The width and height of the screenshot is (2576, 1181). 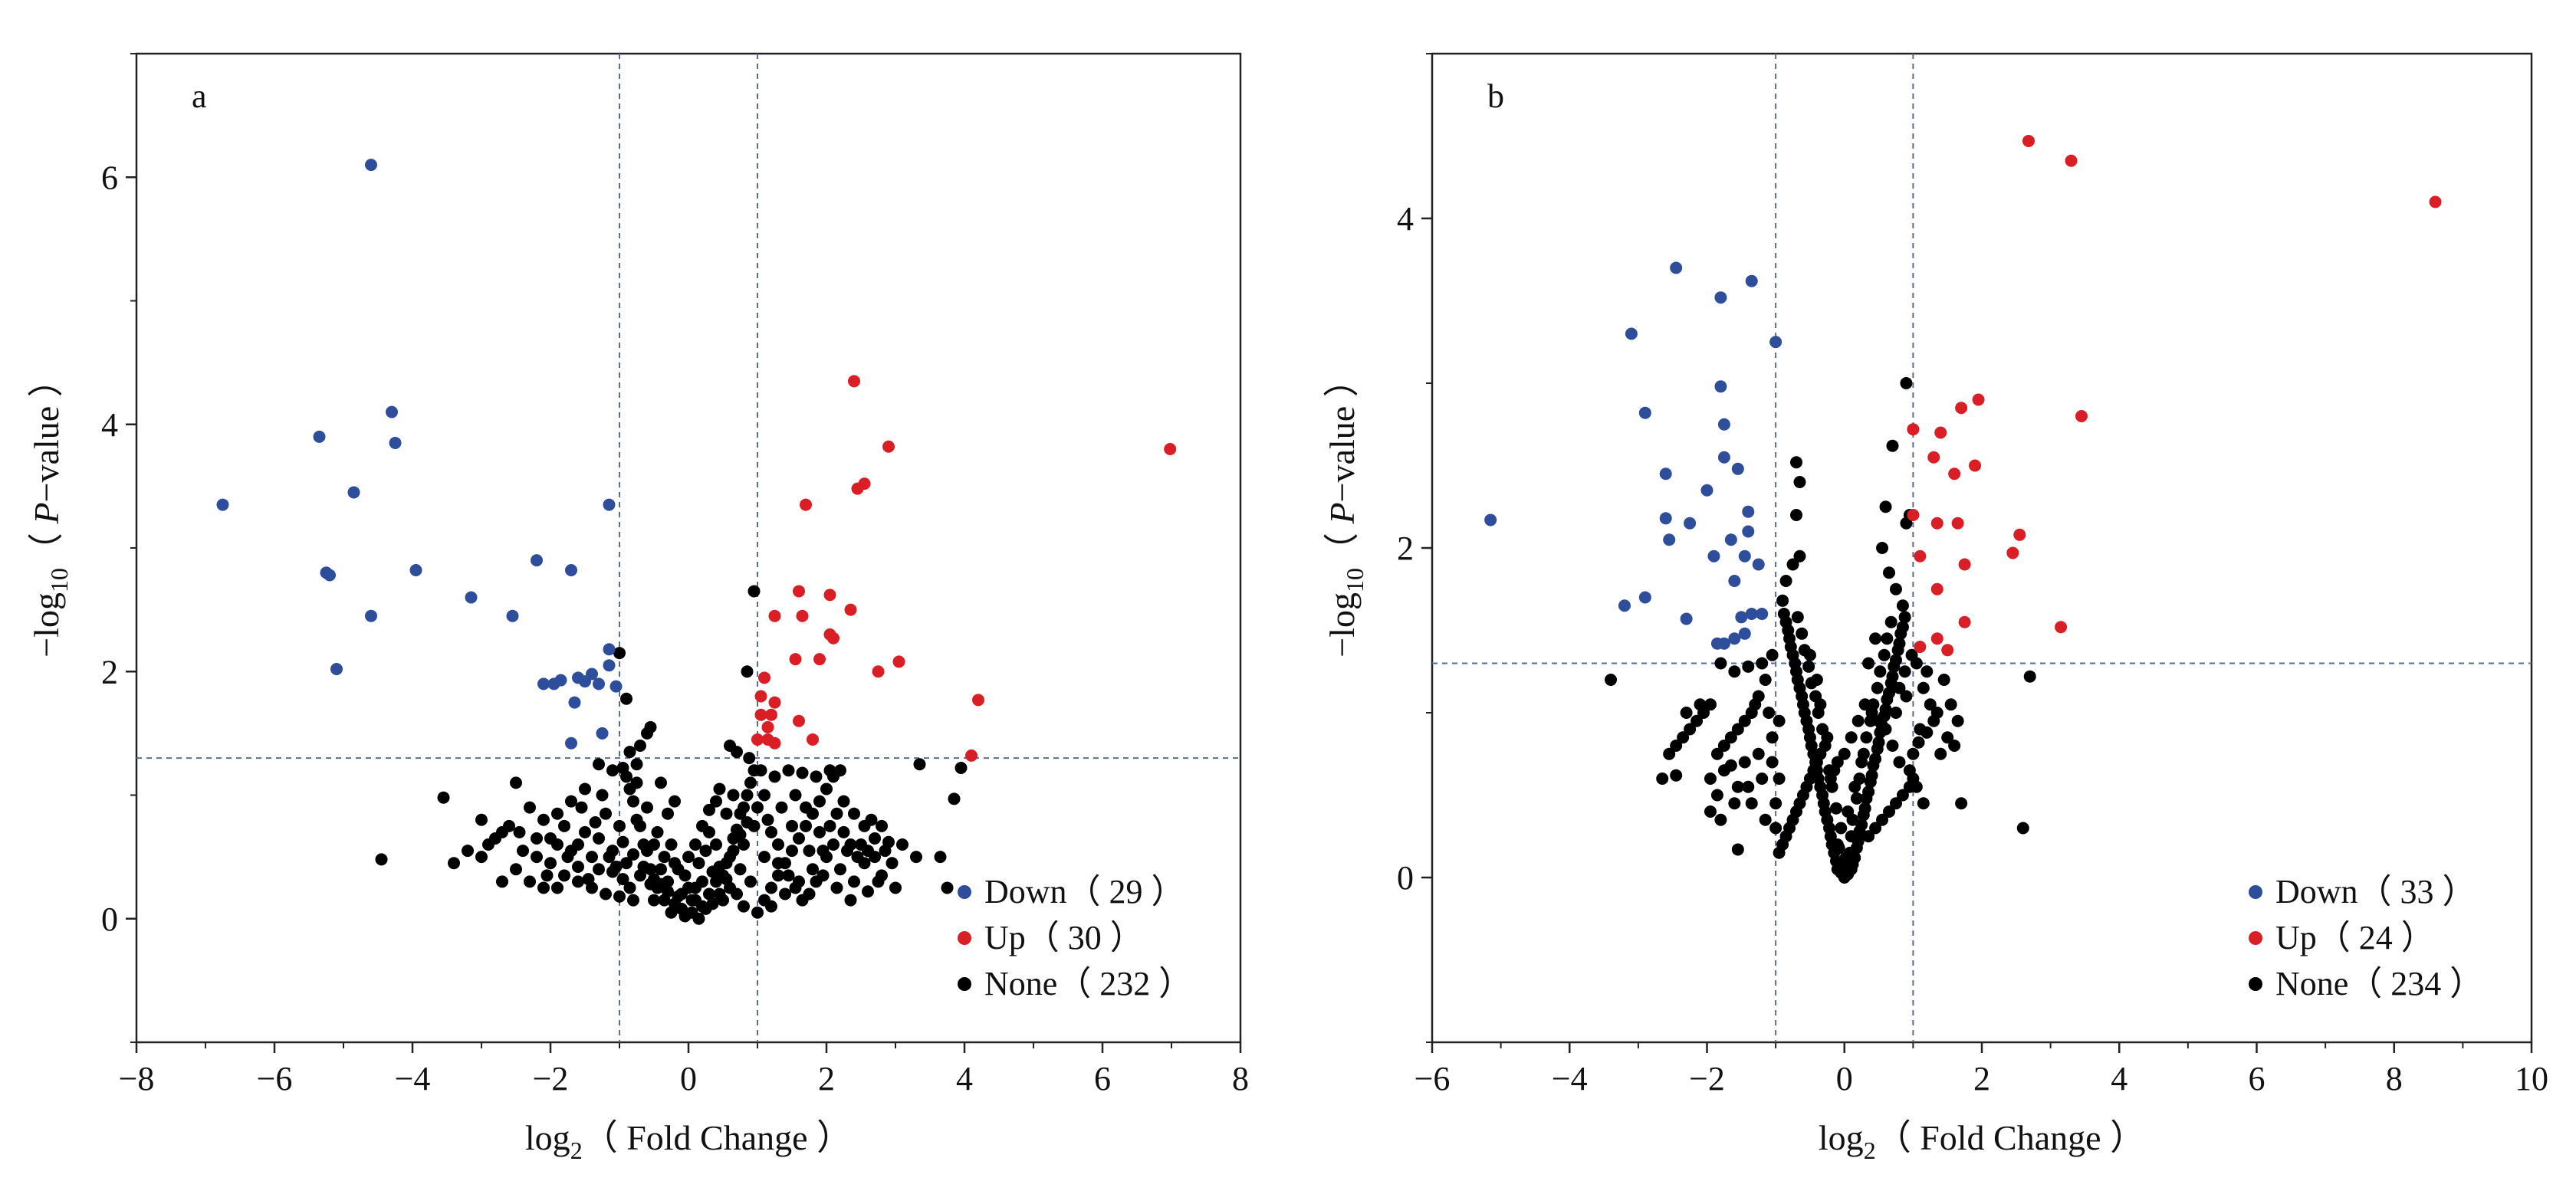 I want to click on series-up, so click(x=964, y=568).